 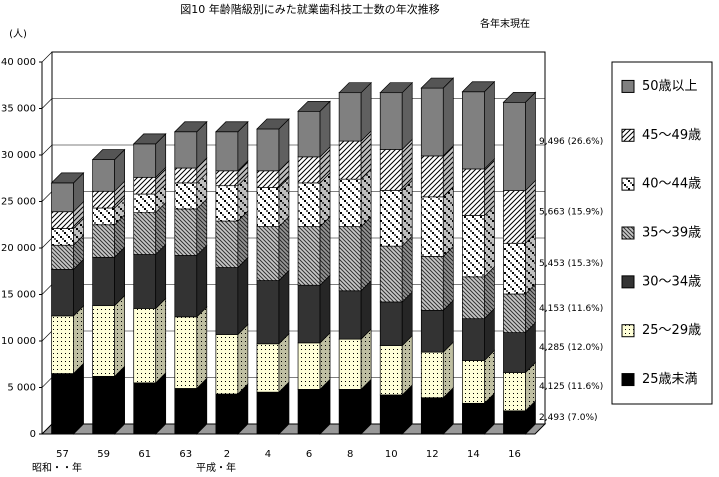 What do you see at coordinates (227, 454) in the screenshot?
I see `x-tick-label: 2` at bounding box center [227, 454].